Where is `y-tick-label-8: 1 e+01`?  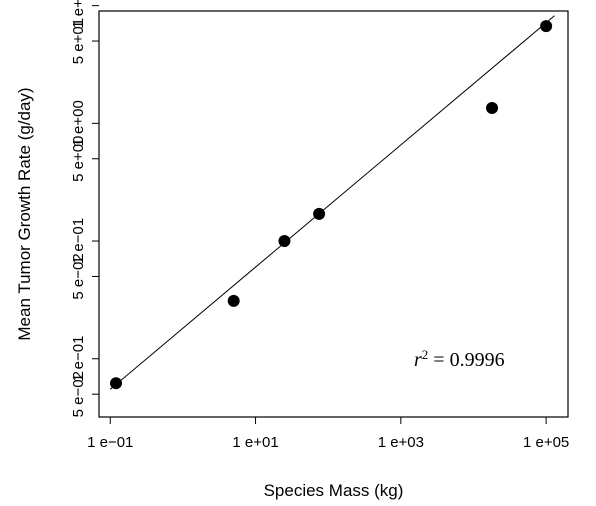 y-tick-label-8: 1 e+01 is located at coordinates (78, 14).